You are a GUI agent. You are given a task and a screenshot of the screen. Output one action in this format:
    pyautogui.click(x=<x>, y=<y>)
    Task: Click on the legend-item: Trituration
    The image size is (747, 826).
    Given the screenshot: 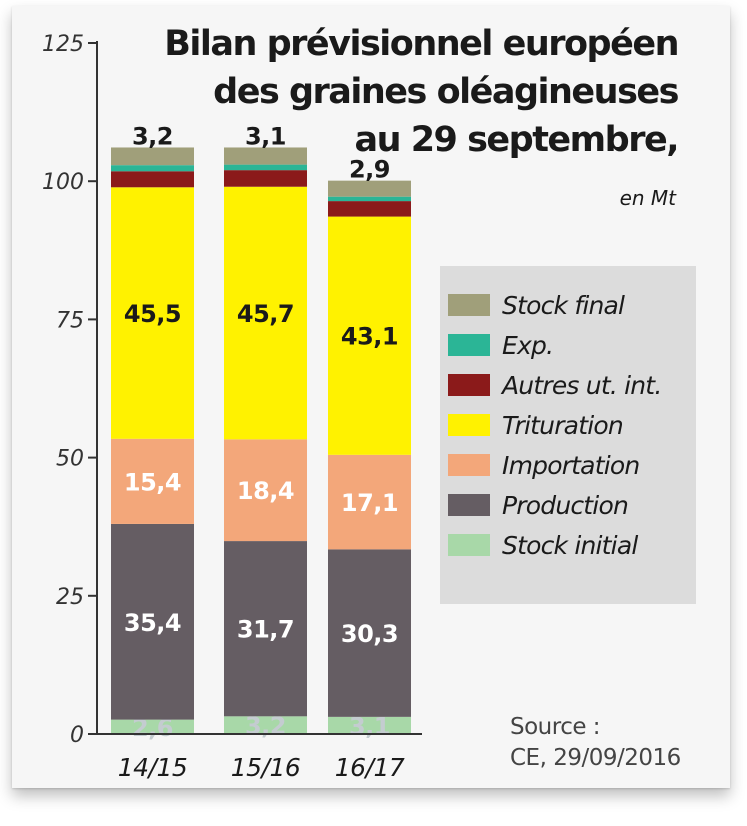 What is the action you would take?
    pyautogui.click(x=536, y=425)
    